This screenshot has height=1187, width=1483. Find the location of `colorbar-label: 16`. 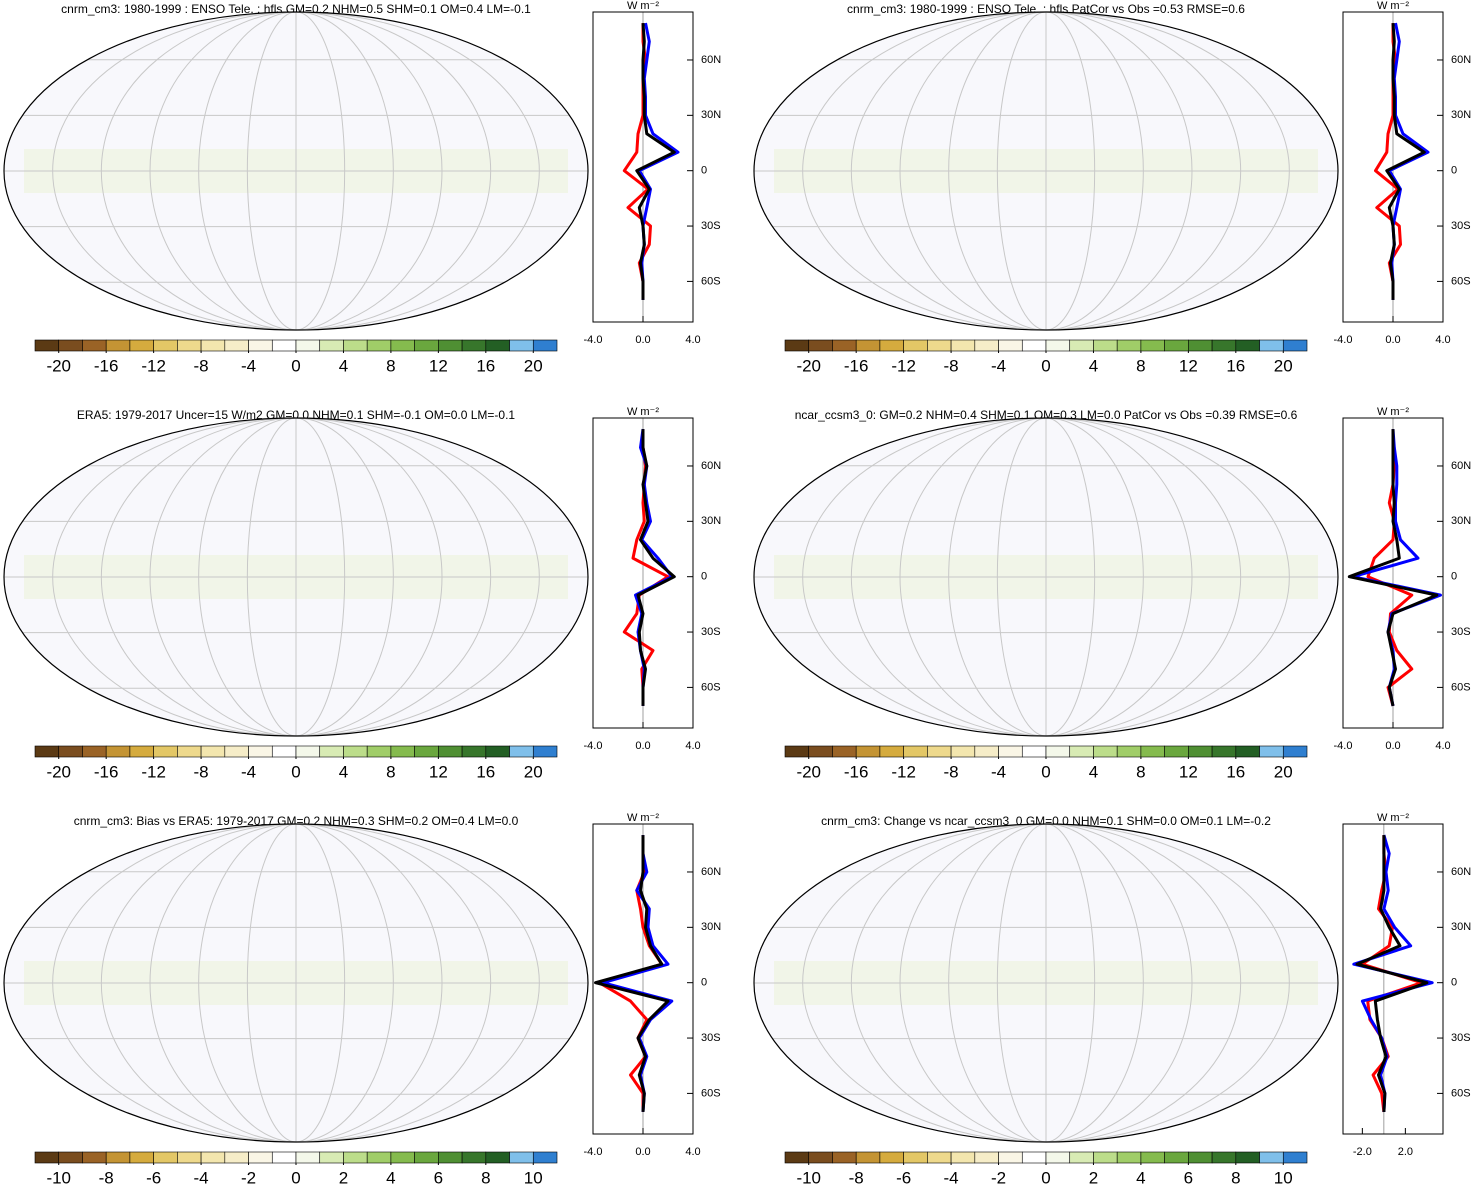

colorbar-label: 16 is located at coordinates (485, 771).